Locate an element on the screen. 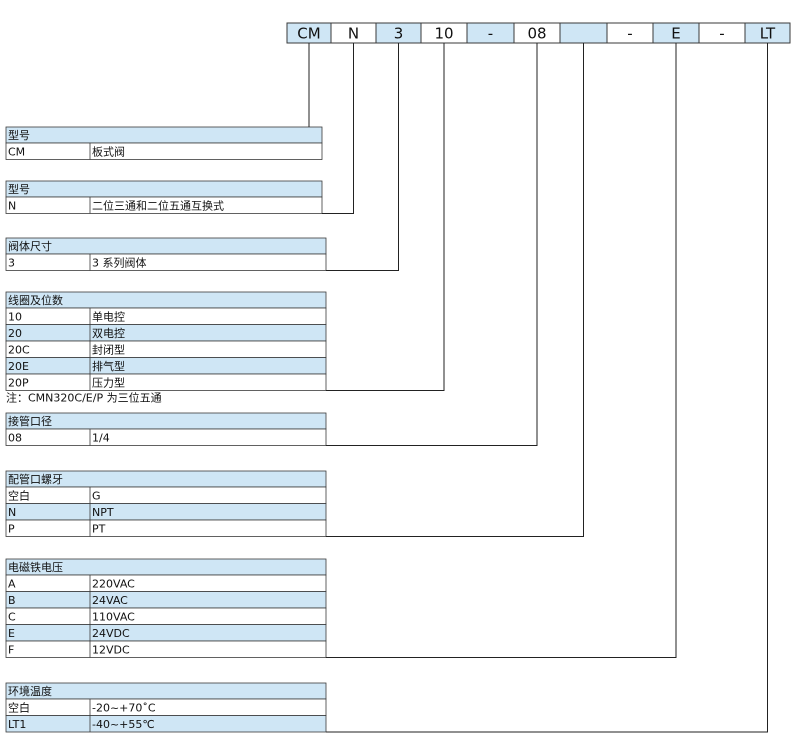 This screenshot has width=800, height=750. table-title: 接管口径 is located at coordinates (30, 421).